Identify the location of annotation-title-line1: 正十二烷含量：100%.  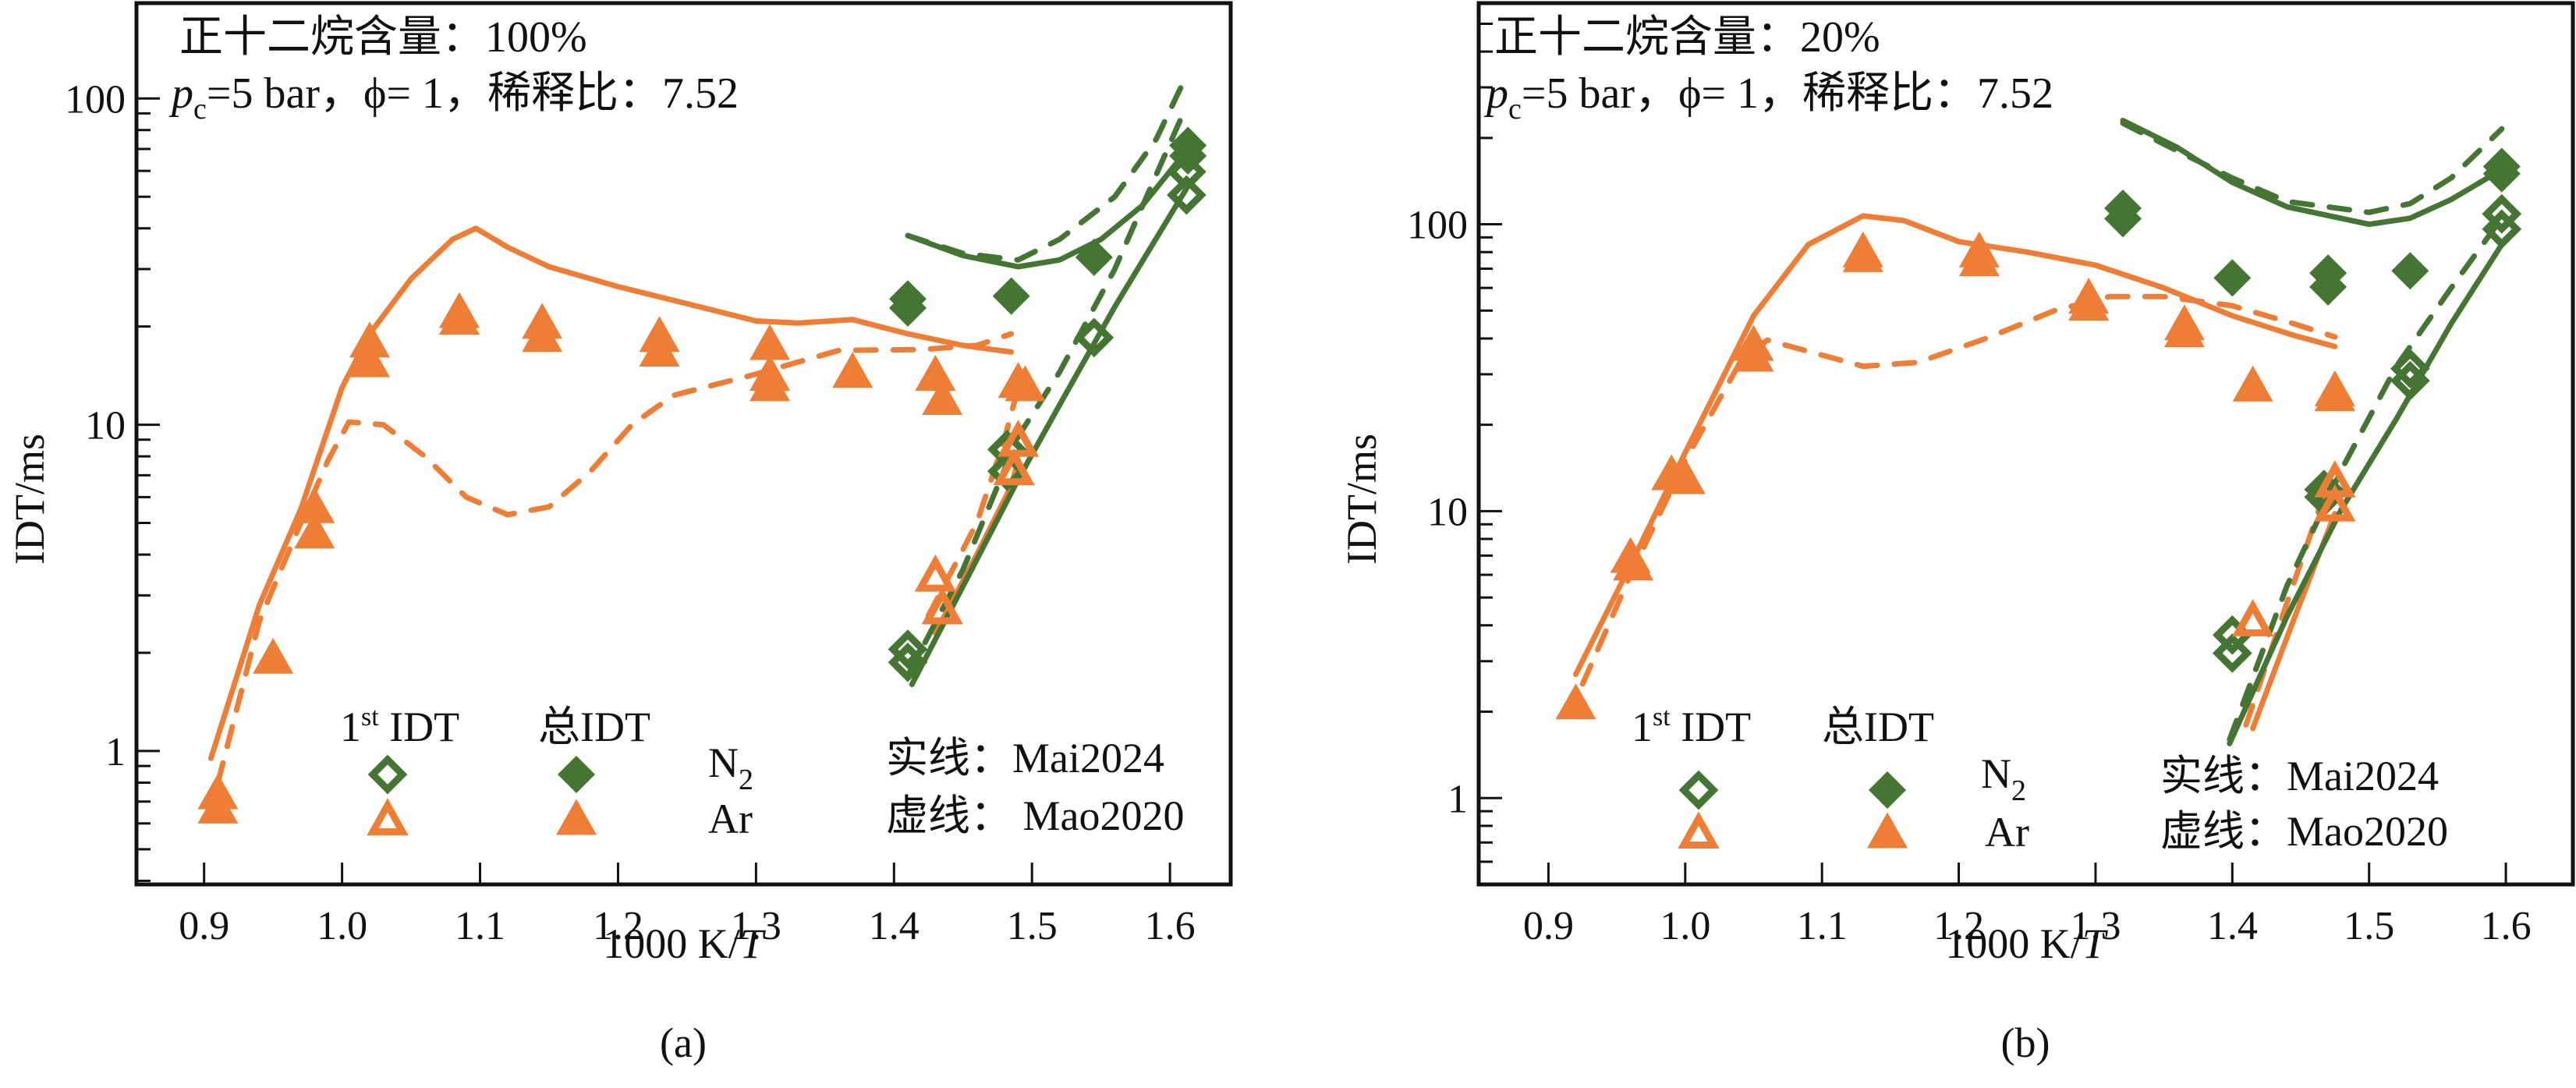
(383, 38).